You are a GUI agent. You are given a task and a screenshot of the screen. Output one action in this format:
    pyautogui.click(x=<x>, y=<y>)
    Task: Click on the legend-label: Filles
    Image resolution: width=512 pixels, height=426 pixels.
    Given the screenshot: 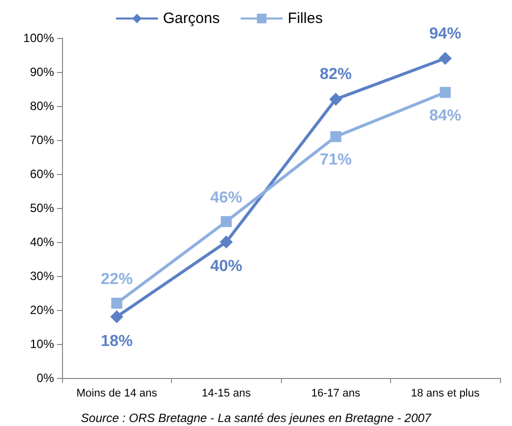 What is the action you would take?
    pyautogui.click(x=305, y=18)
    